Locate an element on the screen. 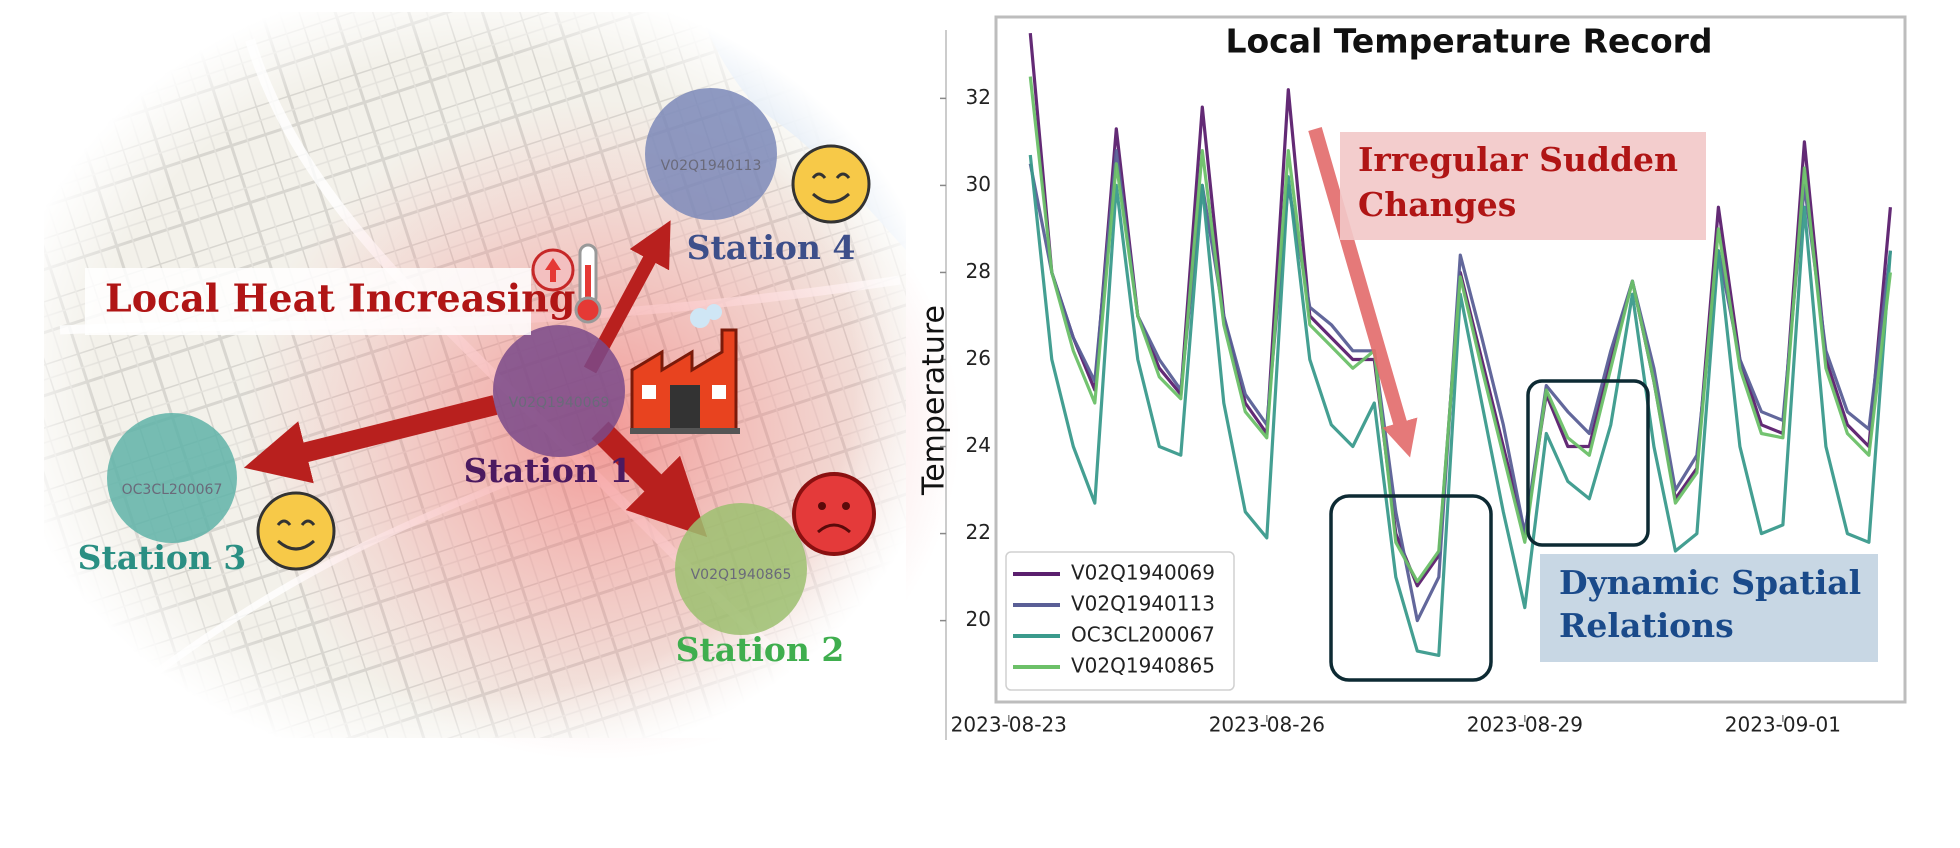  station-id: V02Q1940113 is located at coordinates (711, 166).